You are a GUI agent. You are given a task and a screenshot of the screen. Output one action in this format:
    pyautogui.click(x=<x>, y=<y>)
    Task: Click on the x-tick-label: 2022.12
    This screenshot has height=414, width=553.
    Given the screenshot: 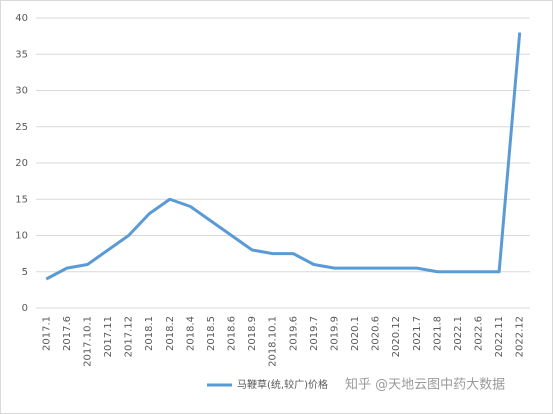 What is the action you would take?
    pyautogui.click(x=520, y=336)
    